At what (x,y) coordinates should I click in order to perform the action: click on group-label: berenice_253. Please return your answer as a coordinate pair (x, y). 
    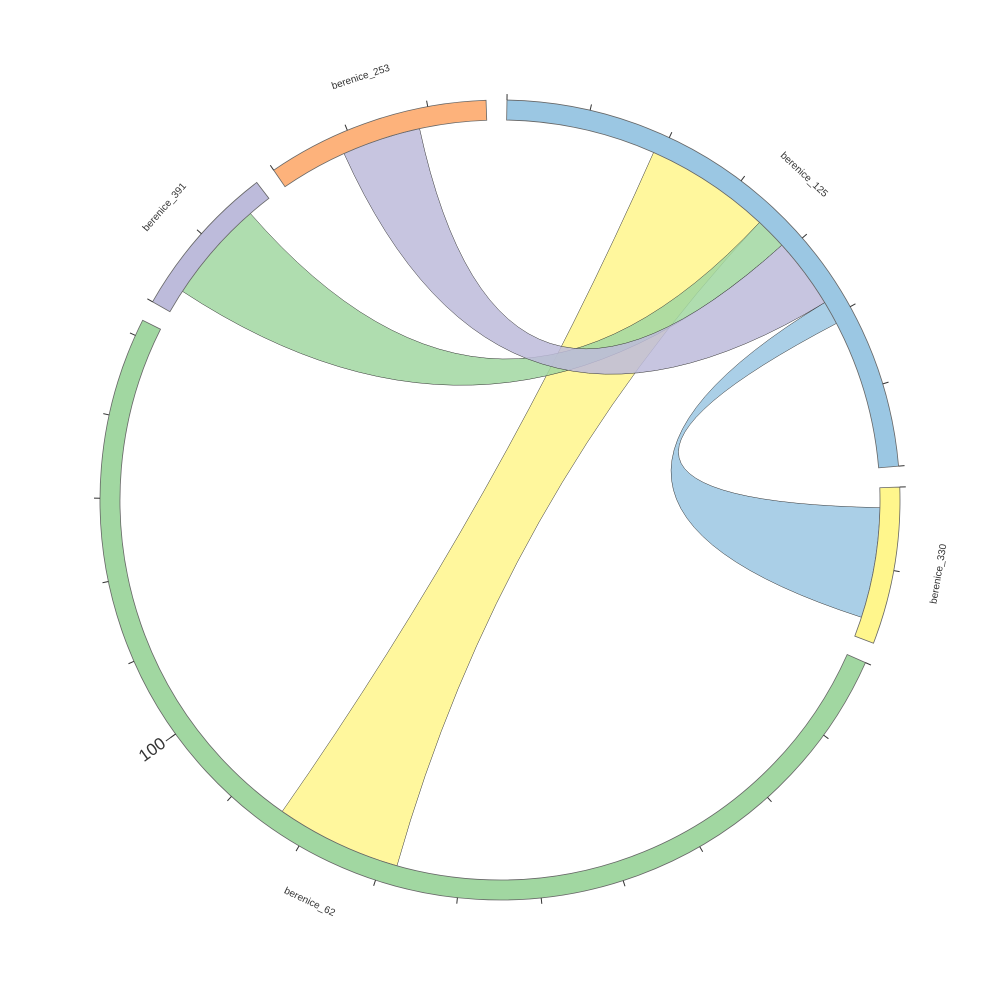
    Looking at the image, I should click on (360, 78).